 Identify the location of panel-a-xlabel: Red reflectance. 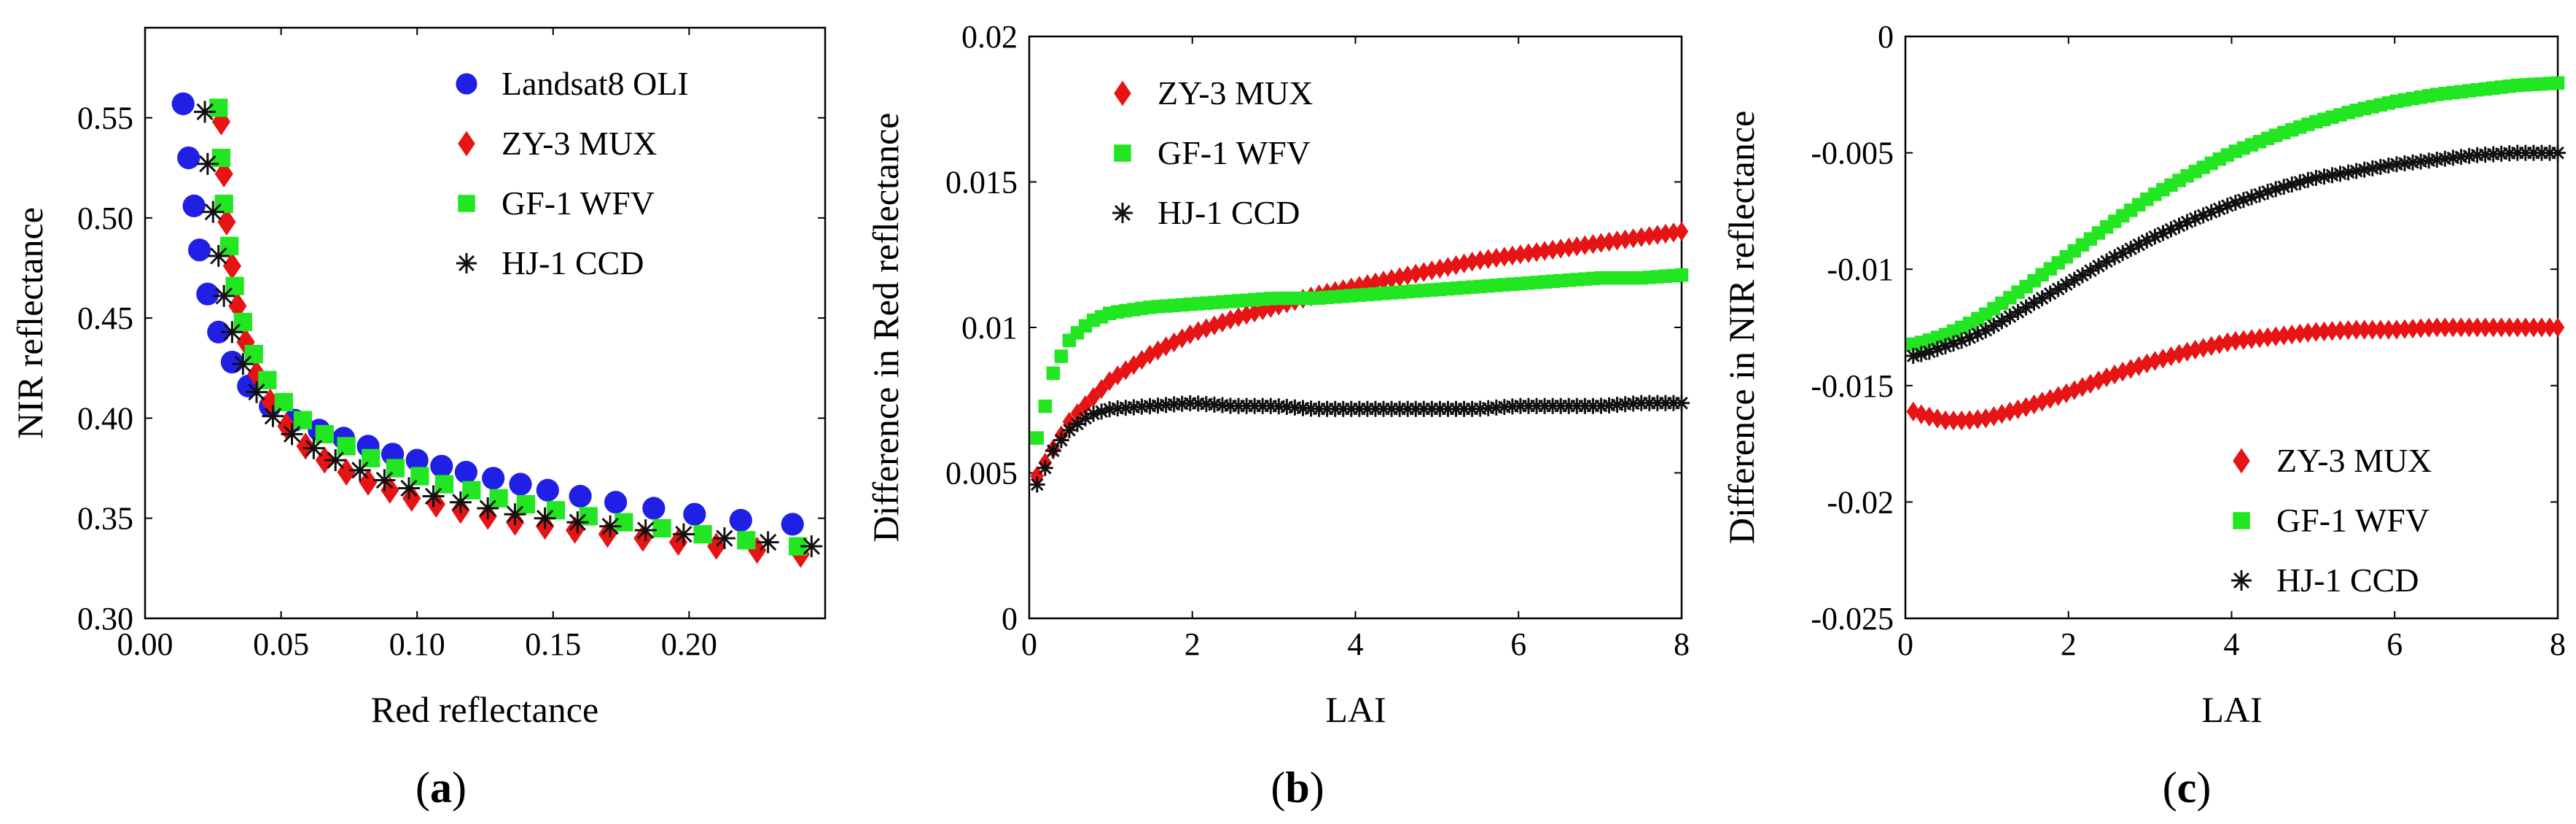
(484, 709).